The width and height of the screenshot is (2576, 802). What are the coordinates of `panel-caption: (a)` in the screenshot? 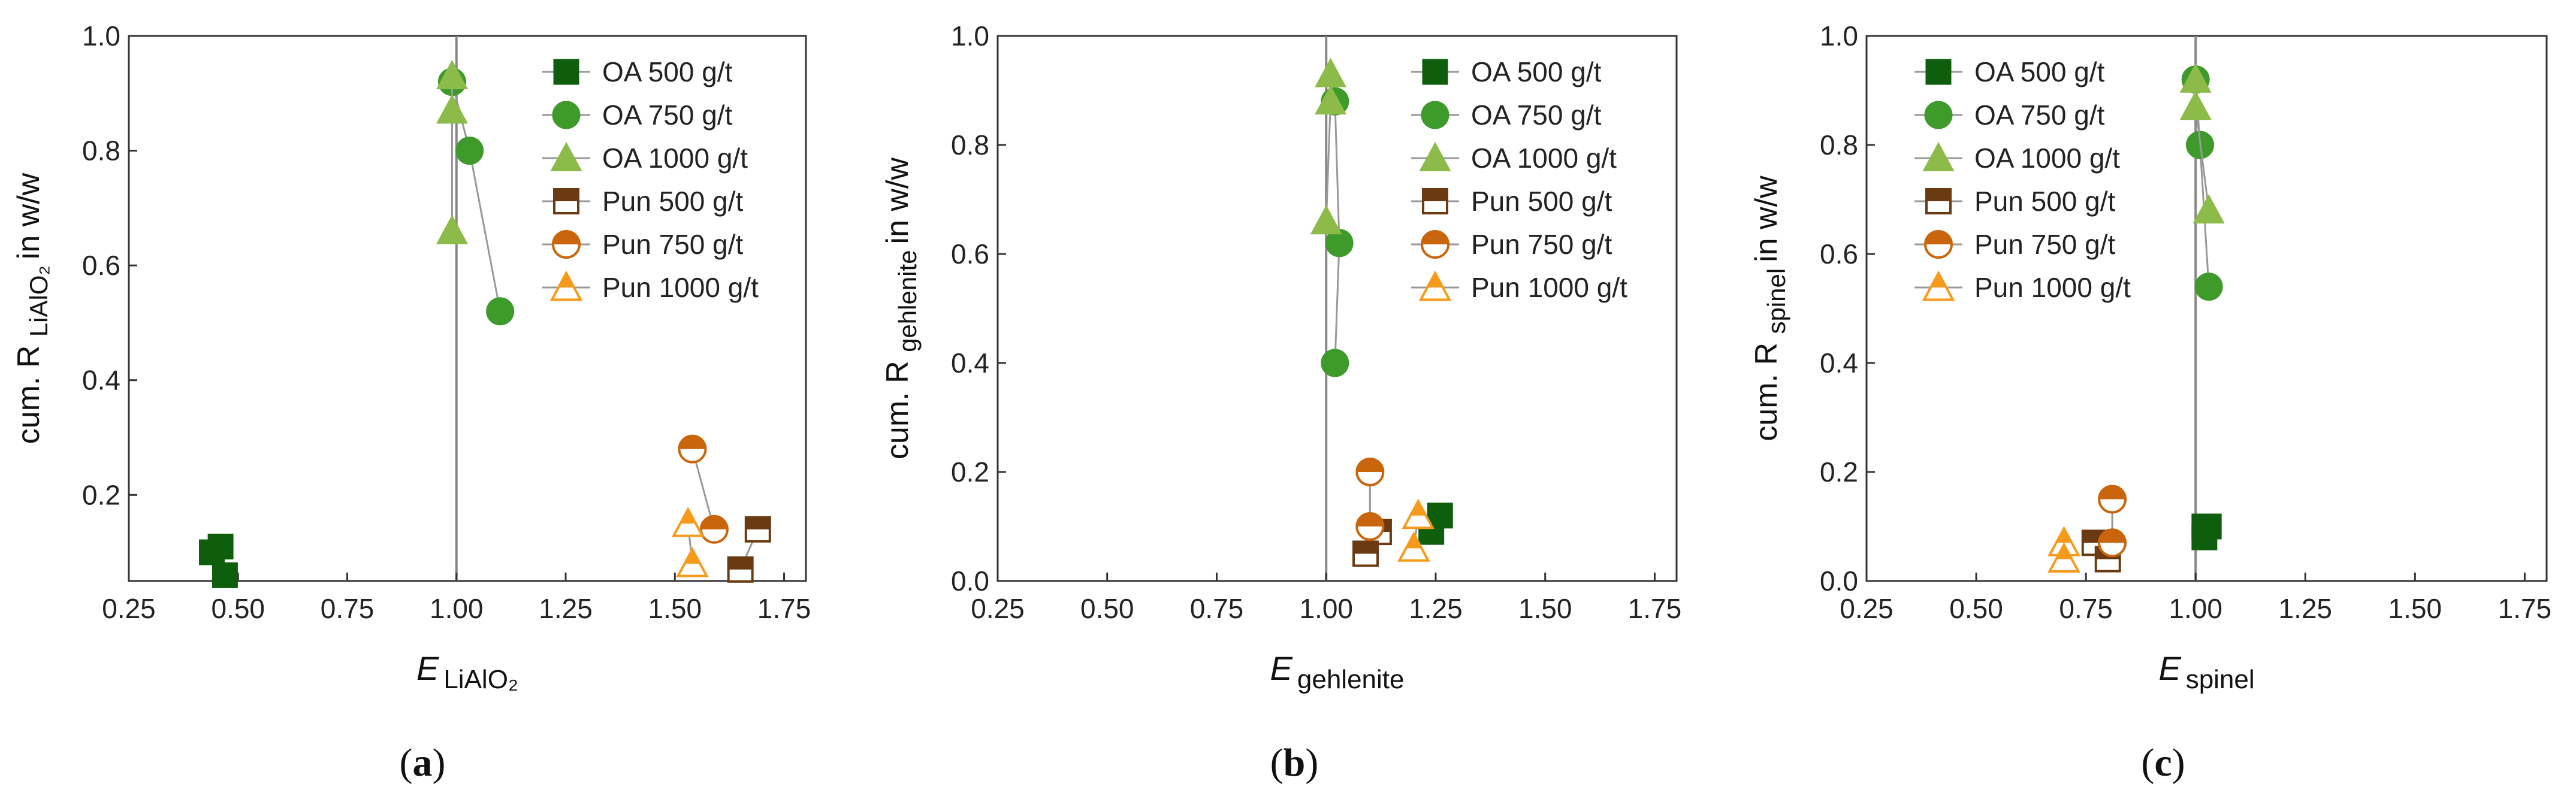 It's located at (423, 763).